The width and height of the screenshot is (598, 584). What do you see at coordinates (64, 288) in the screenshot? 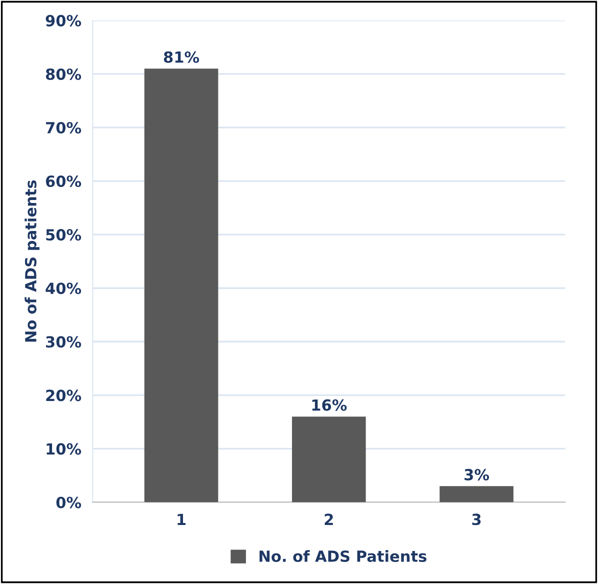
I see `y-tick-label: 40%` at bounding box center [64, 288].